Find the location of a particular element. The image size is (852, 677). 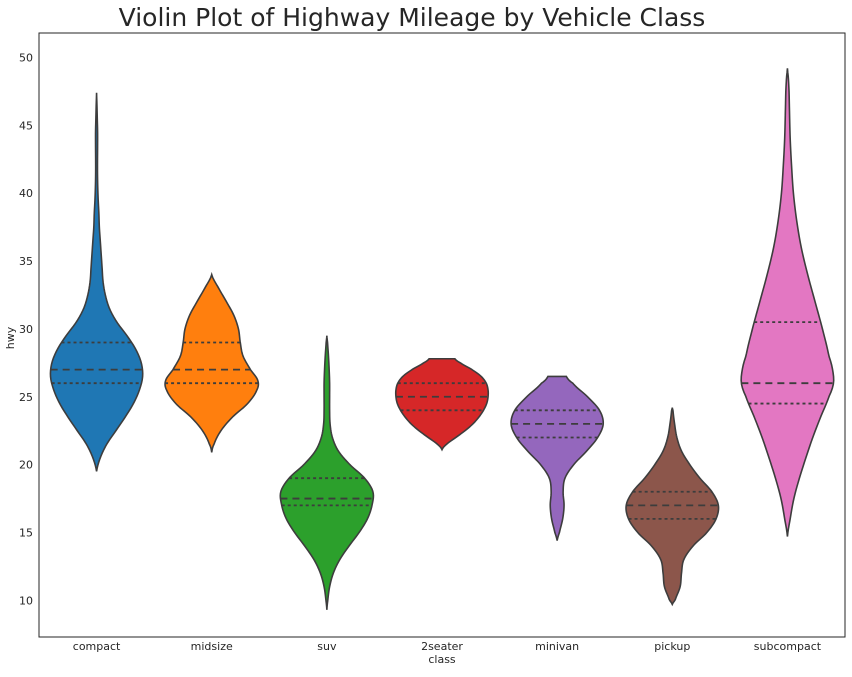

y-tick-label-30: 30 is located at coordinates (26, 329).